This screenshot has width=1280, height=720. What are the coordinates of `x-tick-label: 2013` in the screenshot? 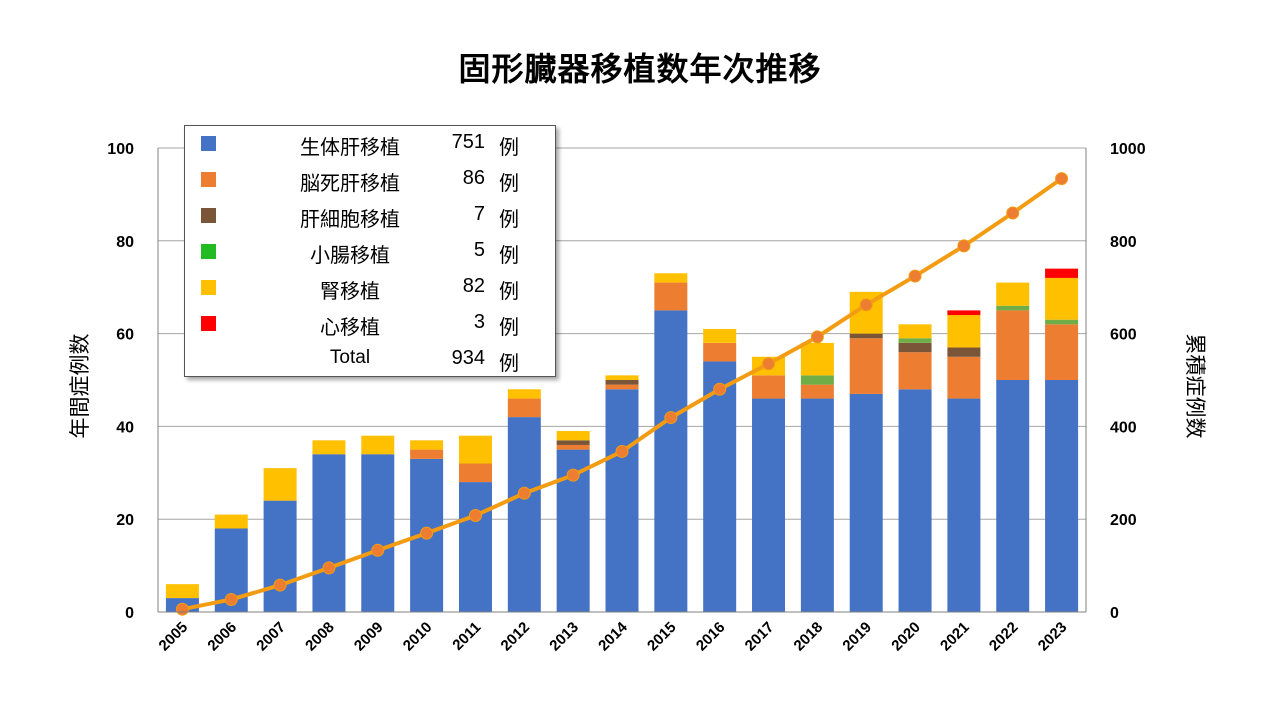 It's located at (564, 637).